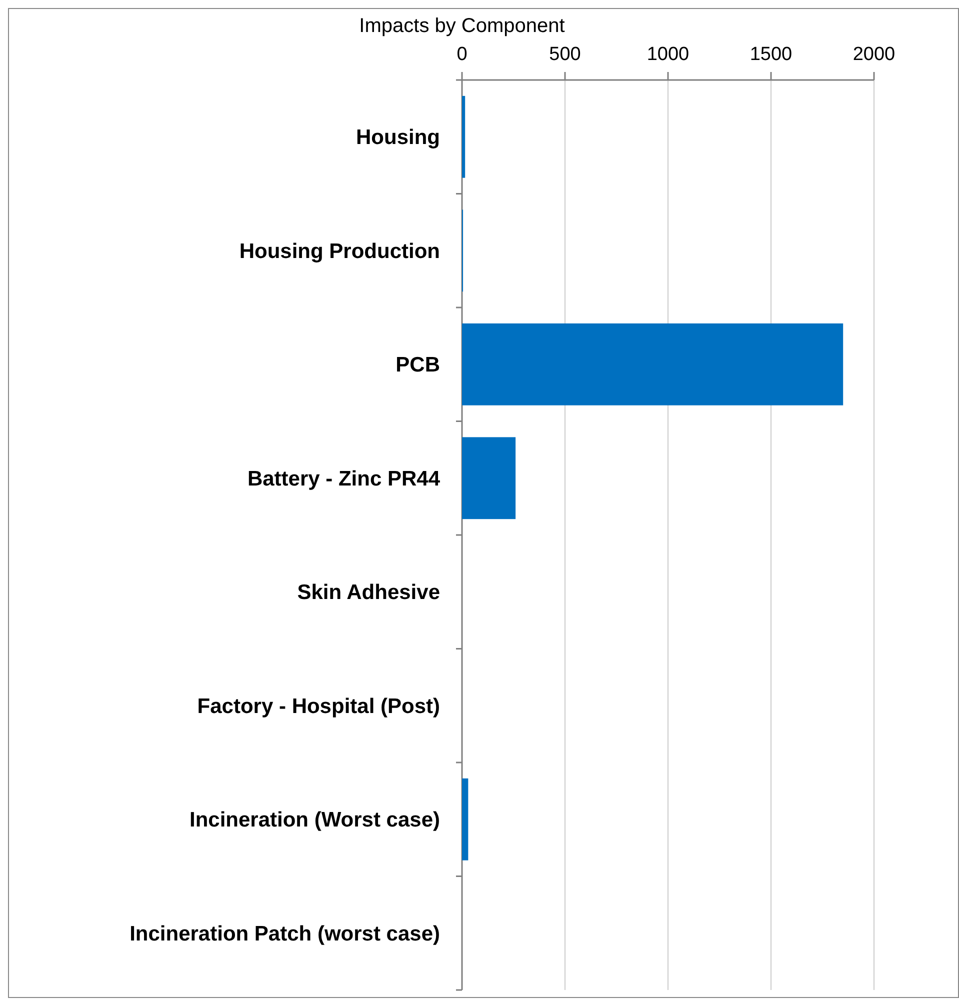 The width and height of the screenshot is (959, 1000). Describe the element at coordinates (398, 138) in the screenshot. I see `y-tick-label: Housing` at that location.